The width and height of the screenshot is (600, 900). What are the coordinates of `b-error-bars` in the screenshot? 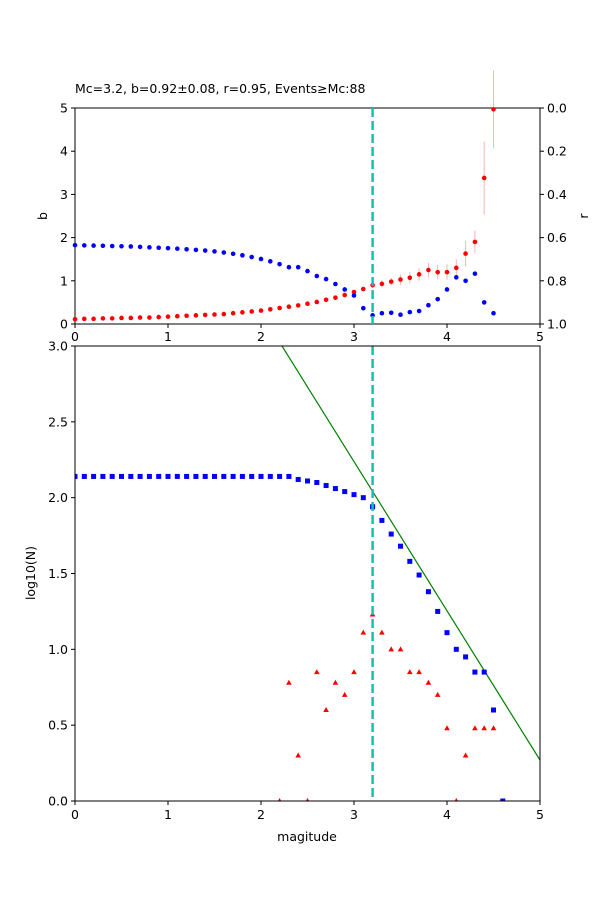 It's located at (428, 181).